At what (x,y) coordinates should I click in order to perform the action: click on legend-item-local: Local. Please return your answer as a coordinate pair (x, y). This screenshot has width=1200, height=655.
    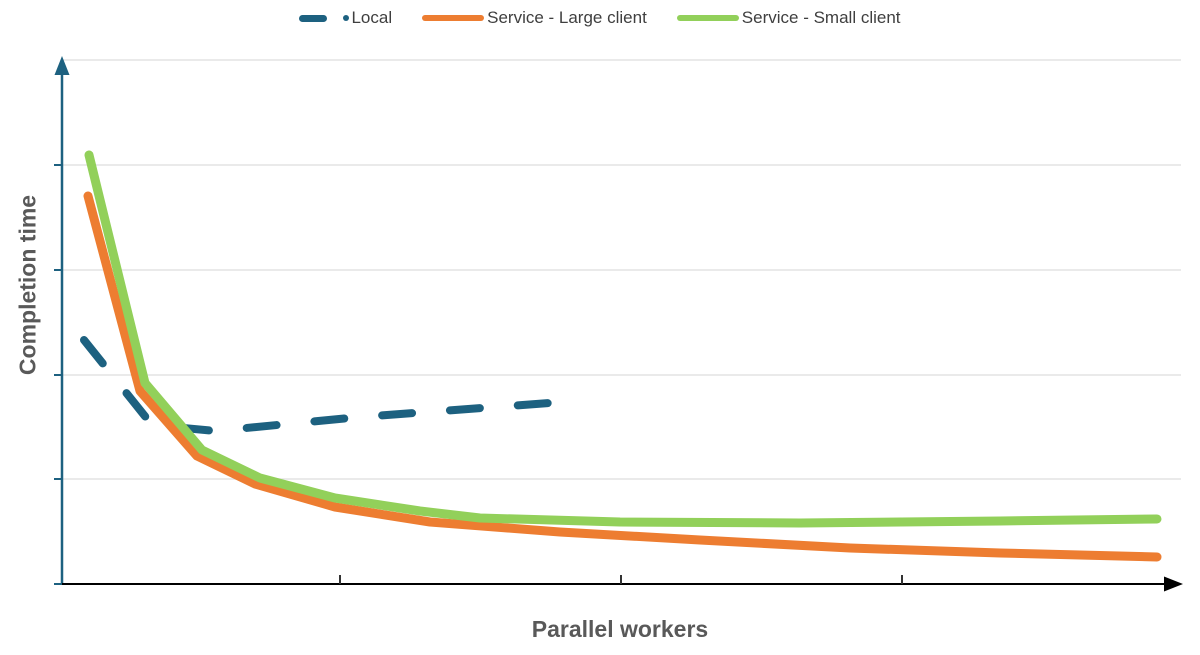
    Looking at the image, I should click on (345, 18).